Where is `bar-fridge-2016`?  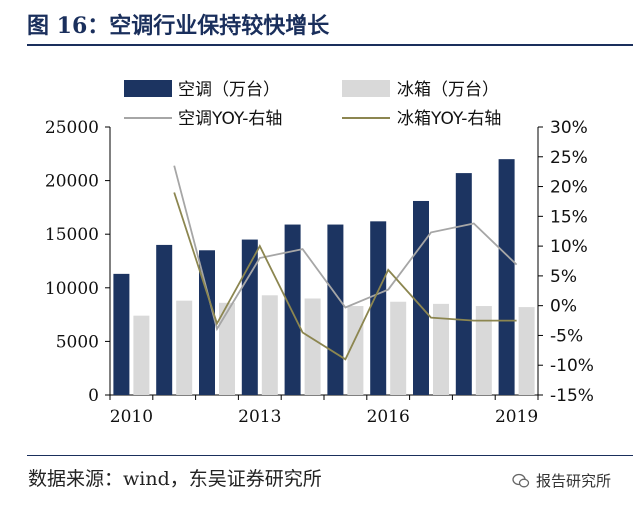 bar-fridge-2016 is located at coordinates (398, 348).